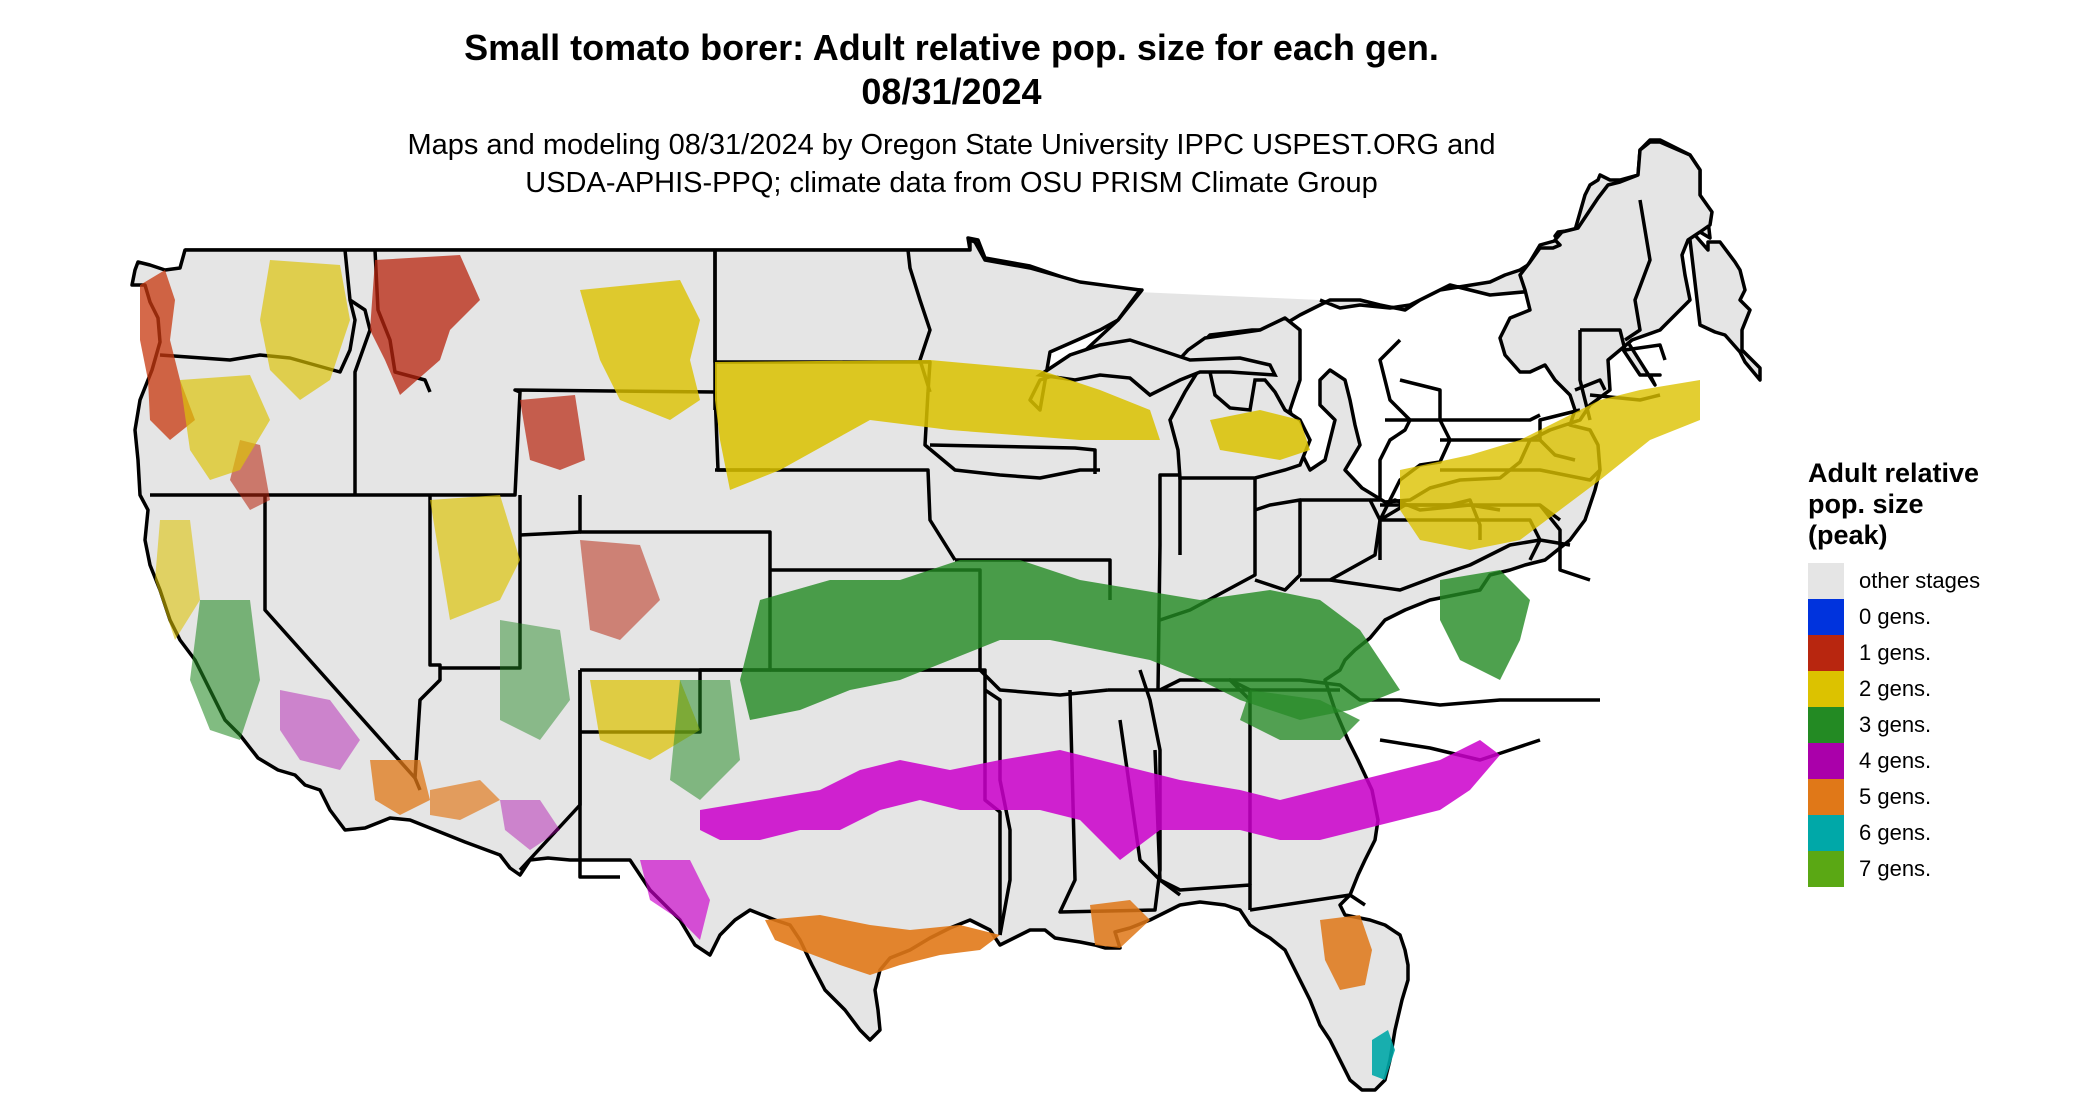  What do you see at coordinates (1895, 832) in the screenshot?
I see `legend-label: 6 gens.` at bounding box center [1895, 832].